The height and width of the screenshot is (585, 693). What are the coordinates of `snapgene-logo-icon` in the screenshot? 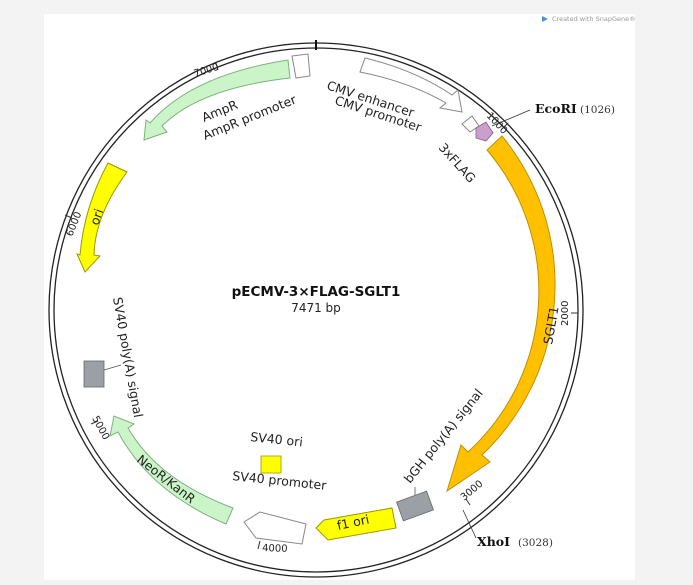 It's located at (545, 19).